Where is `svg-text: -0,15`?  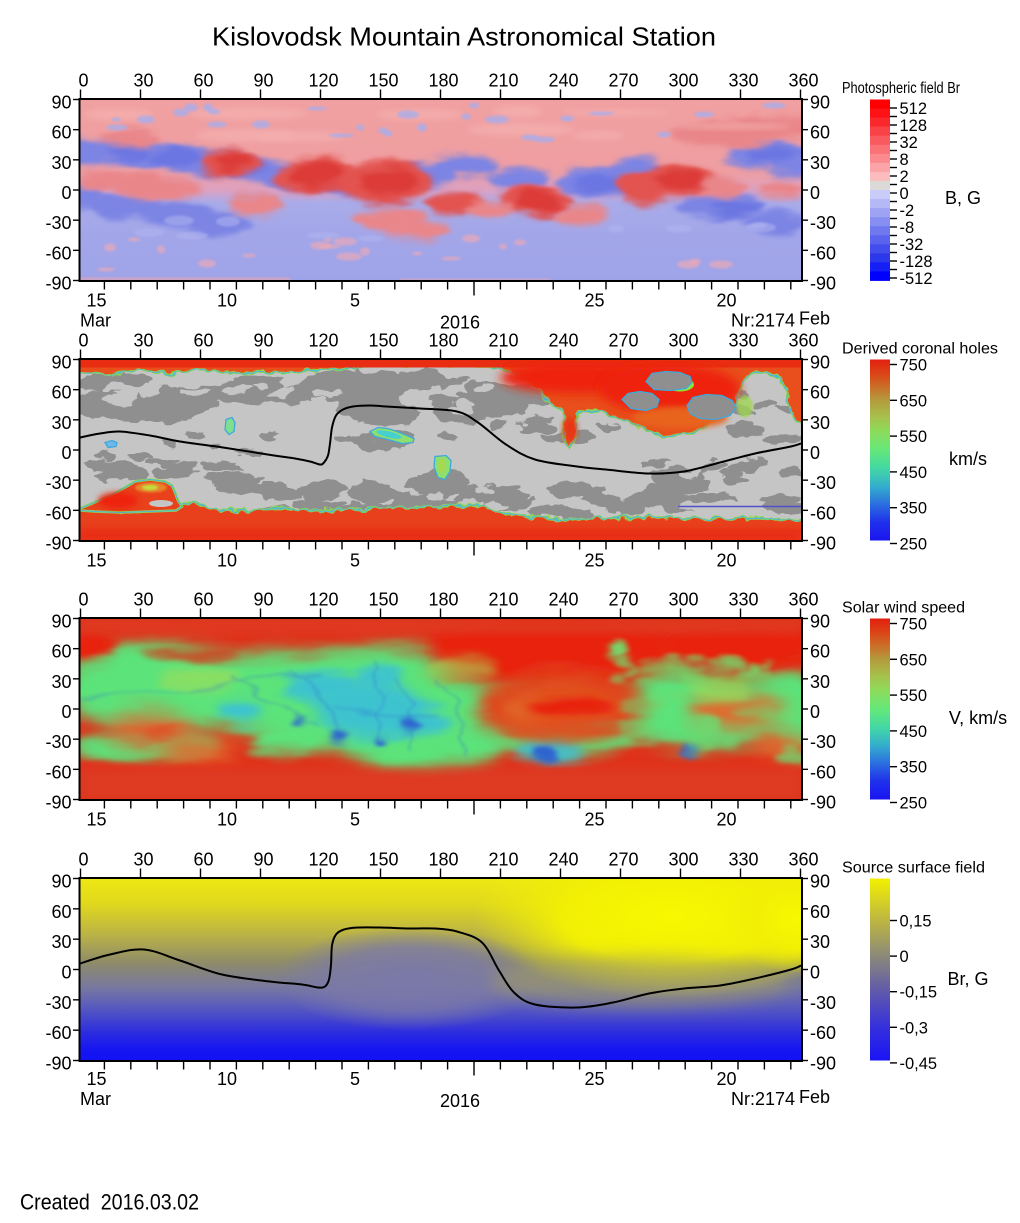 svg-text: -0,15 is located at coordinates (919, 993).